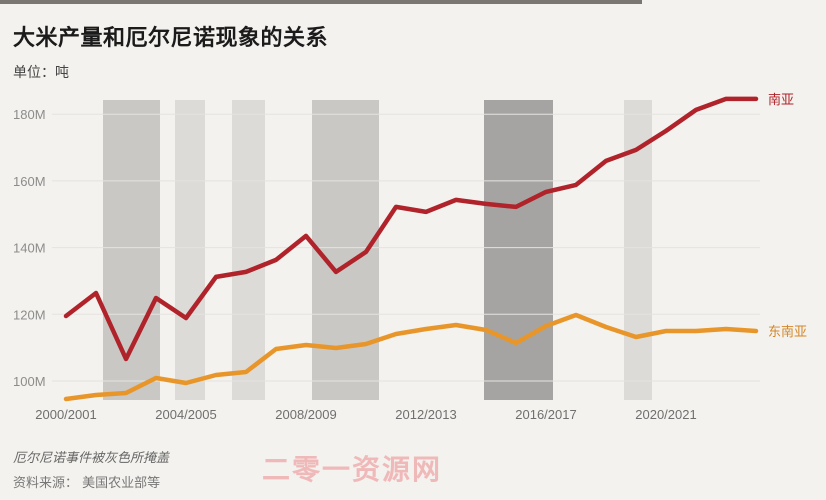  I want to click on y-tick-label: 160M, so click(29, 181).